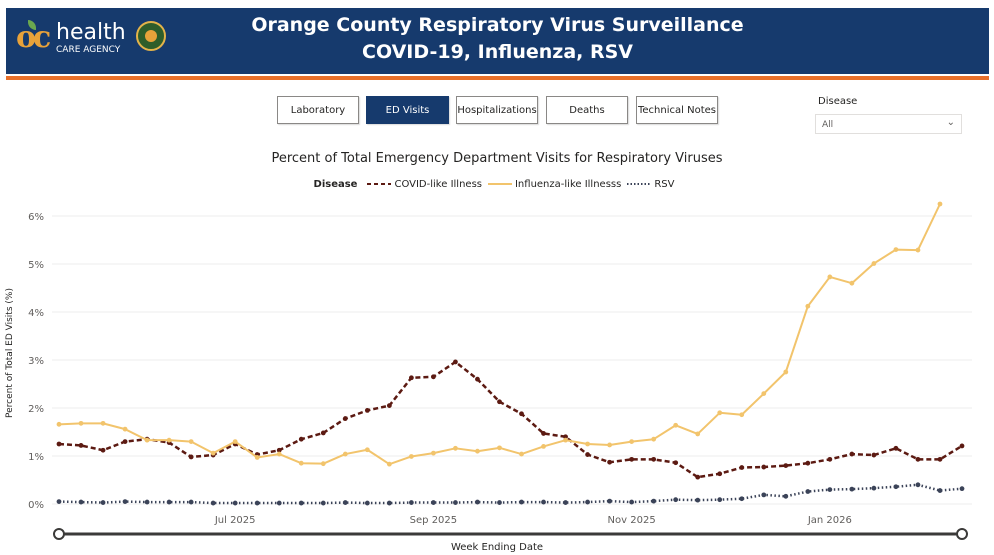 Image resolution: width=994 pixels, height=555 pixels. What do you see at coordinates (497, 547) in the screenshot?
I see `x-axis-title: Week Ending Date` at bounding box center [497, 547].